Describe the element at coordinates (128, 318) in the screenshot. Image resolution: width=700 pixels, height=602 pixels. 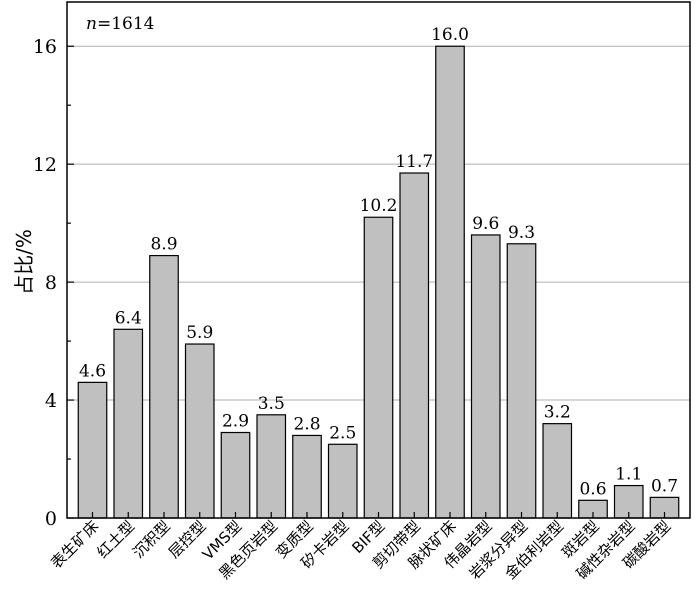
I see `value-label-1: 6.4` at that location.